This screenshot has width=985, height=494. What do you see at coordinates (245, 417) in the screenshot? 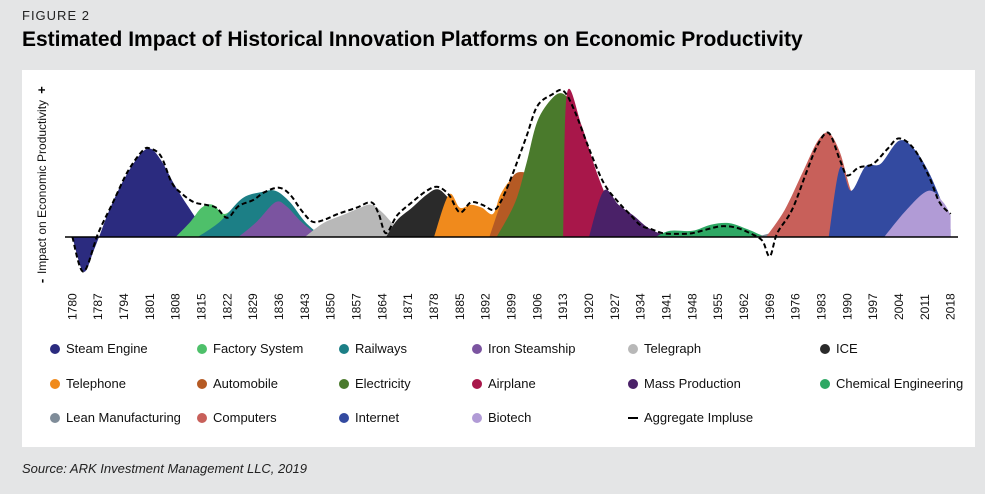
I see `legend-label: Computers` at bounding box center [245, 417].